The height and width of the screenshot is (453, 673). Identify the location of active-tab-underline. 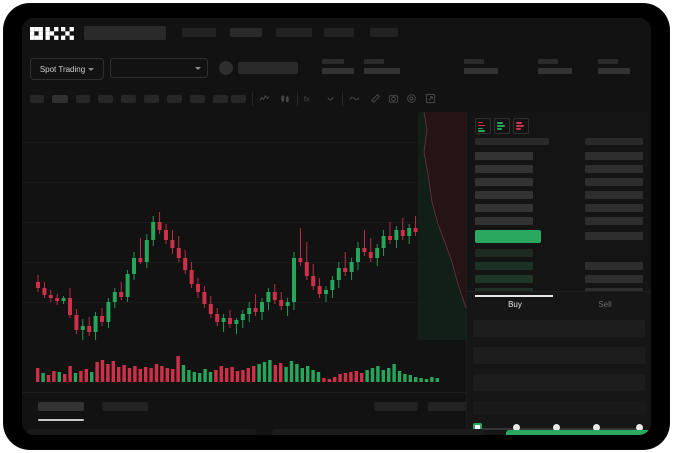
(61, 420).